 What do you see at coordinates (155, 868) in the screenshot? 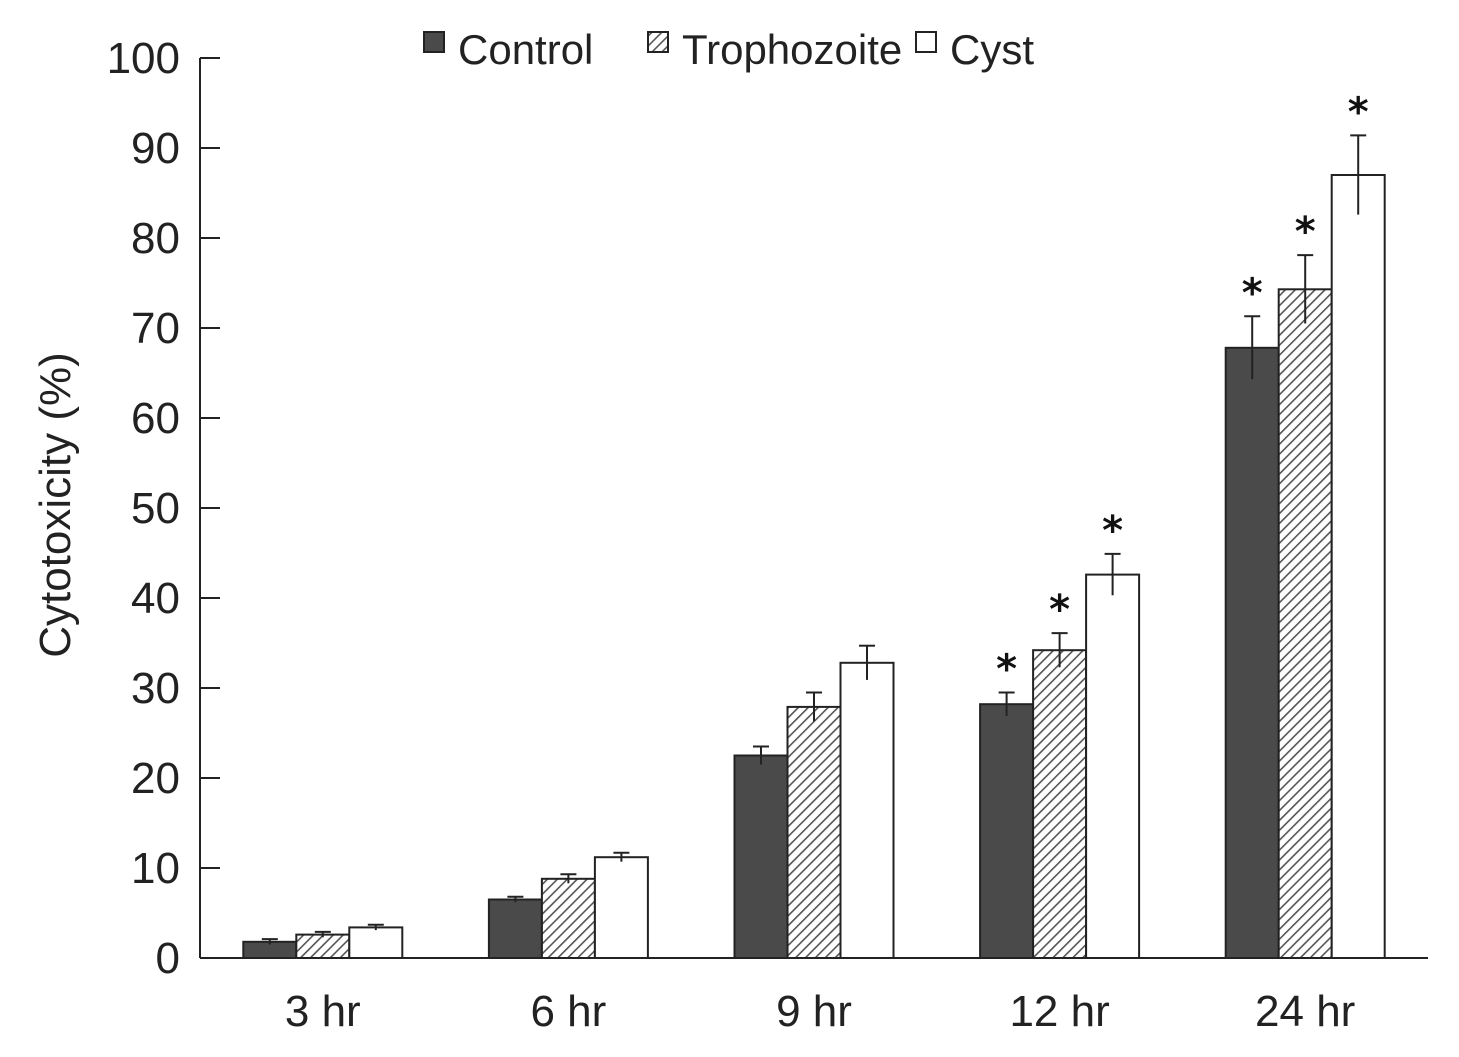
I see `y-tick-label: 10` at bounding box center [155, 868].